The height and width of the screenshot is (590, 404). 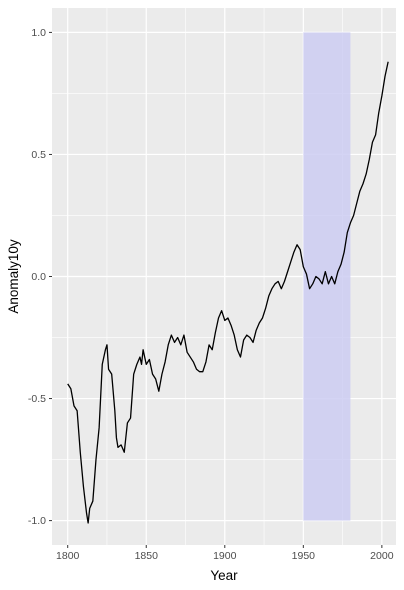 I want to click on x-tick-label: 1900, so click(x=225, y=556).